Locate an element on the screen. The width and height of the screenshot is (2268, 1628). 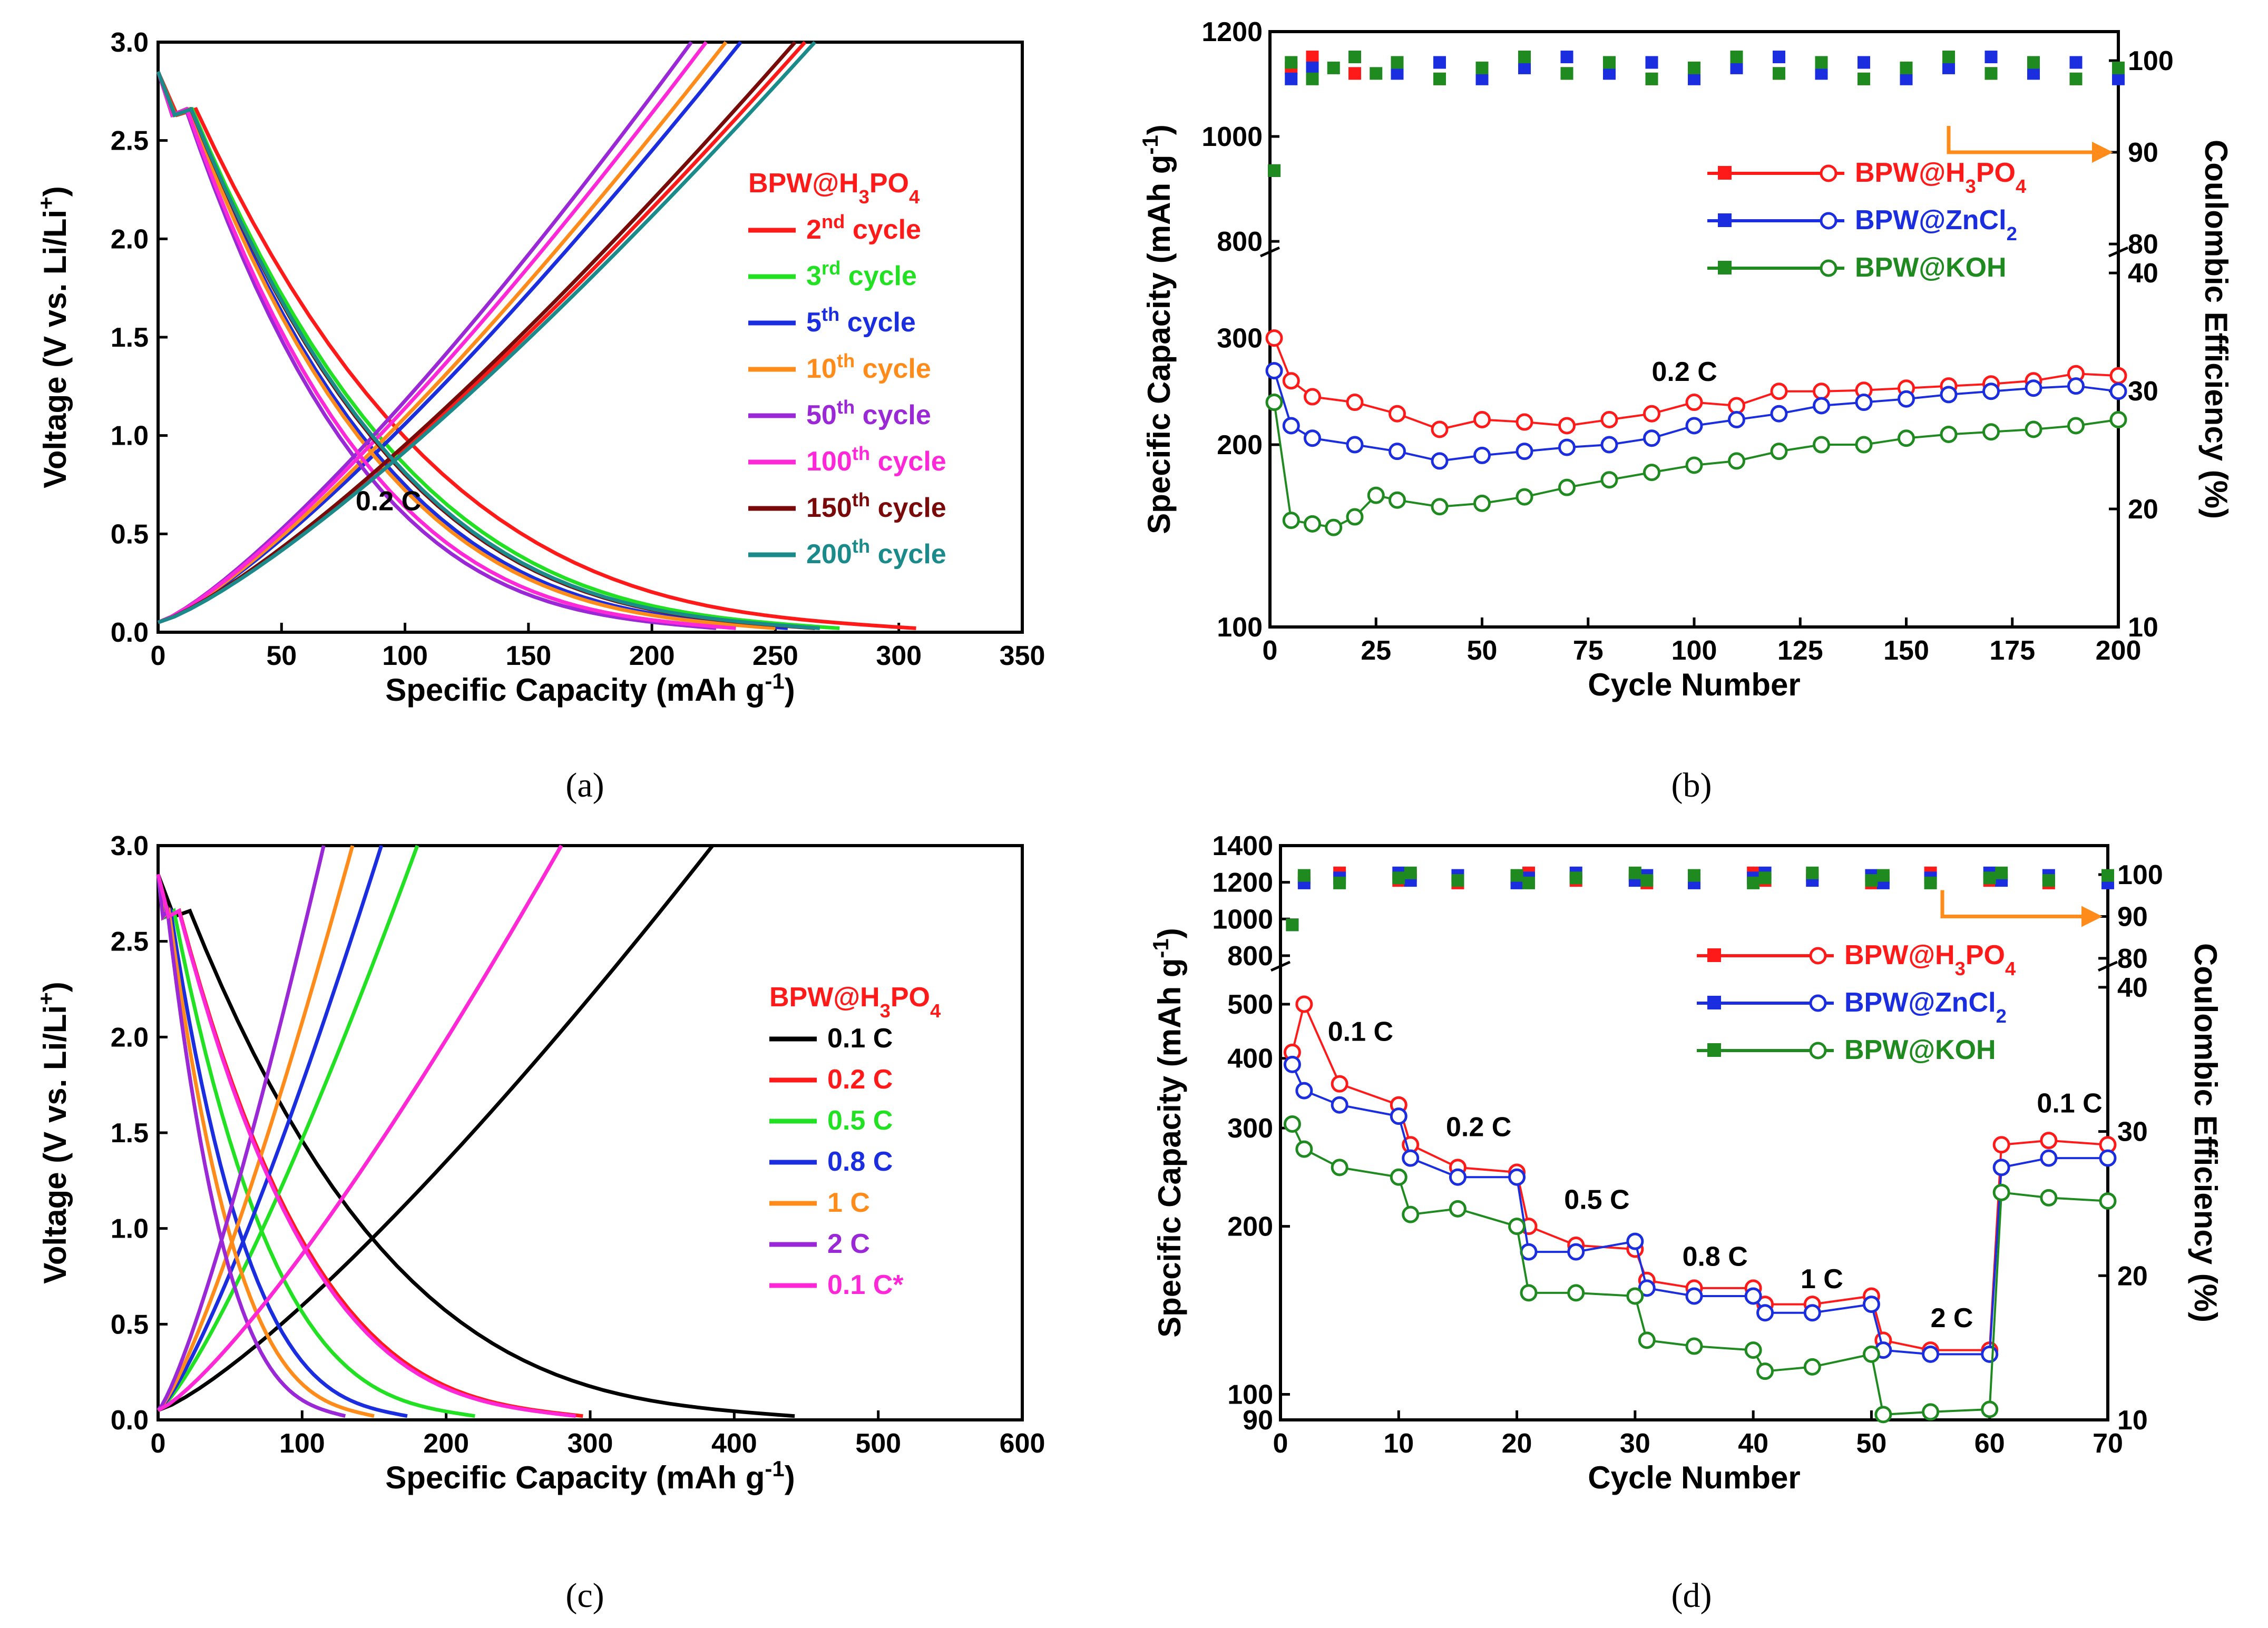
legend-label-4: 1 C is located at coordinates (848, 1203).